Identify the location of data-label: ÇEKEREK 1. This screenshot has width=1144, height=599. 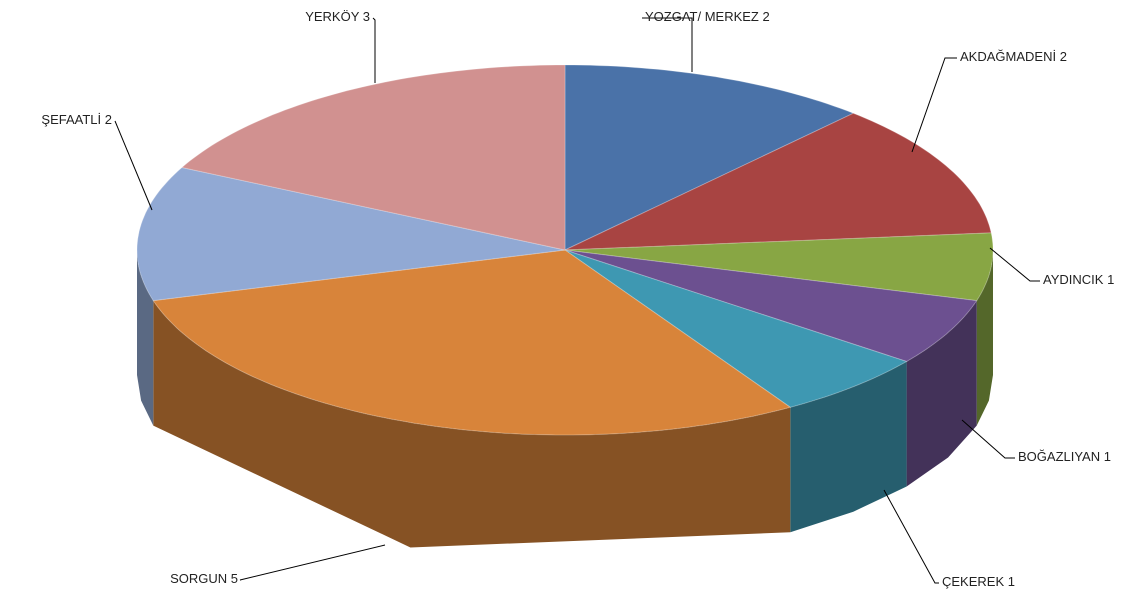
(978, 581).